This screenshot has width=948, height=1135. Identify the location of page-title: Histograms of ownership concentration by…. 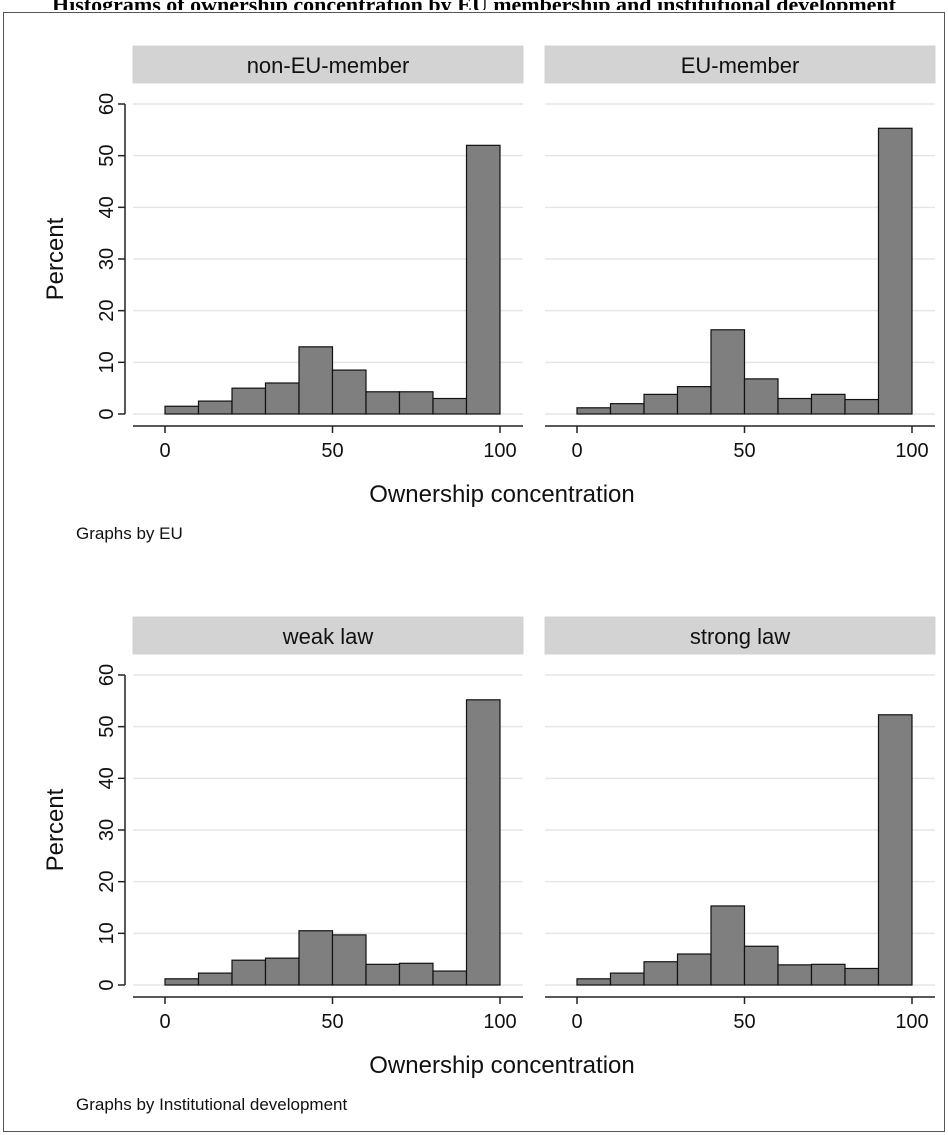
(474, 5).